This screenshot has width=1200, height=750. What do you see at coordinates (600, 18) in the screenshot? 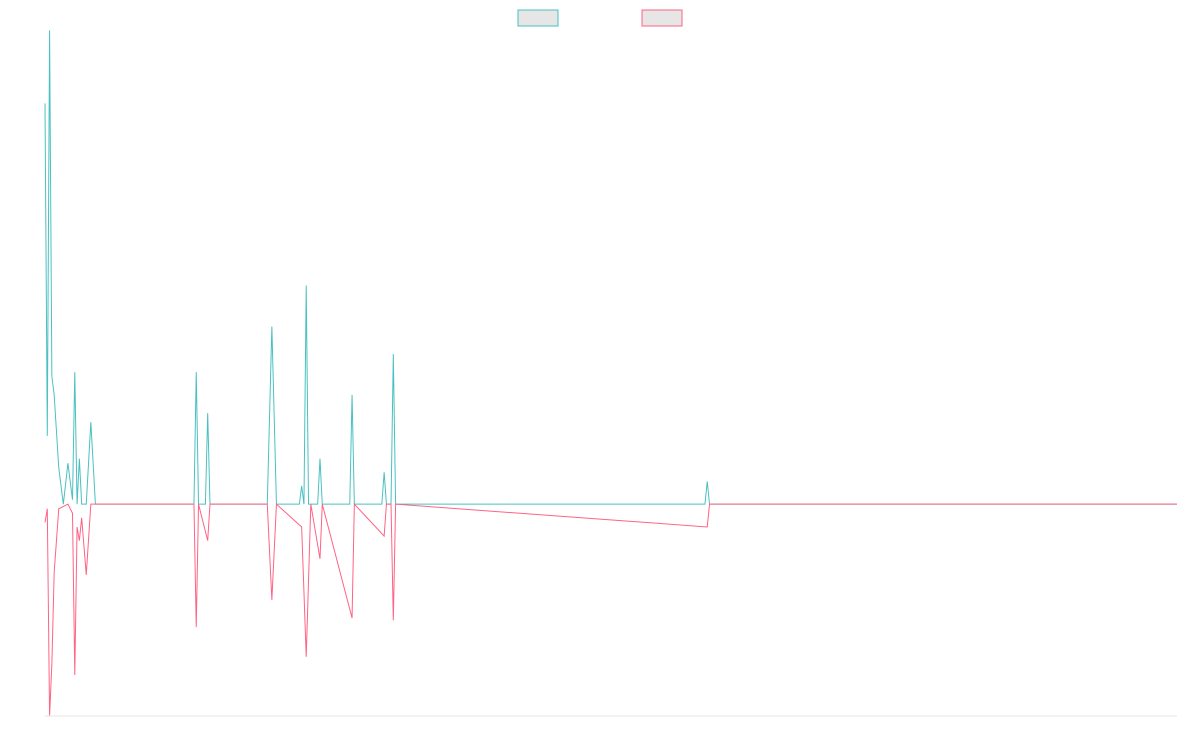
I see `legend` at bounding box center [600, 18].